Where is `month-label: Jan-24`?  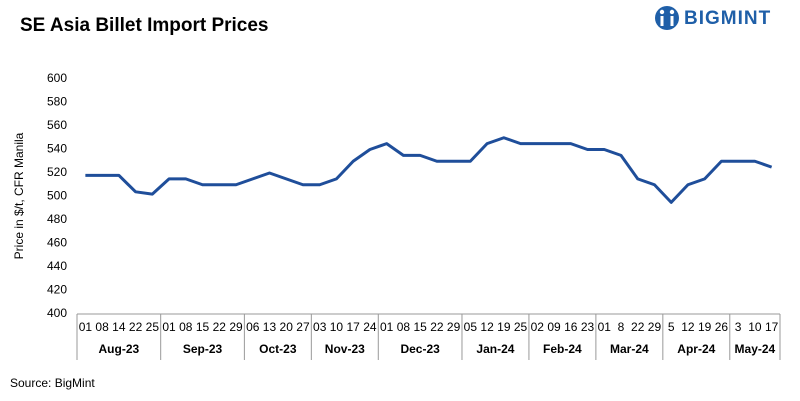
month-label: Jan-24 is located at coordinates (495, 349).